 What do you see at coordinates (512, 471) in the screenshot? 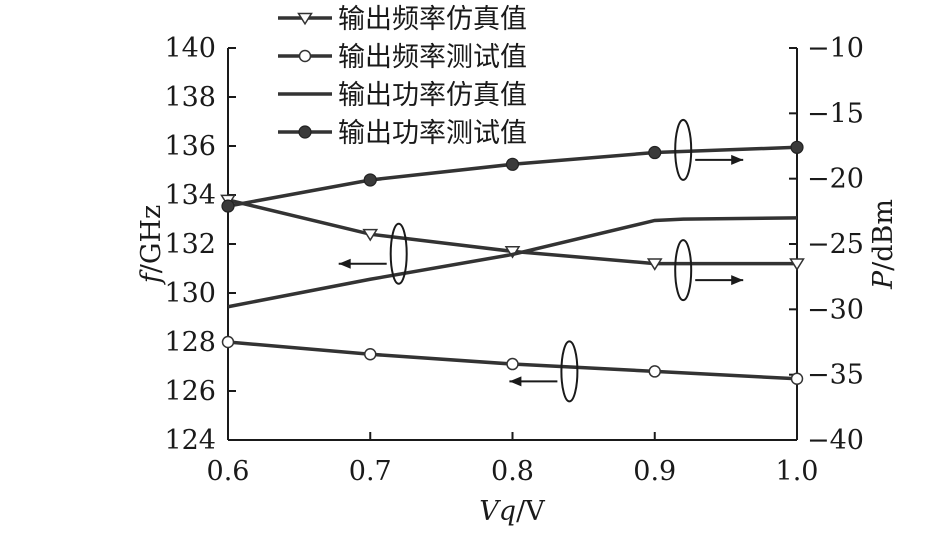
I see `x-tick-label: 0.8` at bounding box center [512, 471].